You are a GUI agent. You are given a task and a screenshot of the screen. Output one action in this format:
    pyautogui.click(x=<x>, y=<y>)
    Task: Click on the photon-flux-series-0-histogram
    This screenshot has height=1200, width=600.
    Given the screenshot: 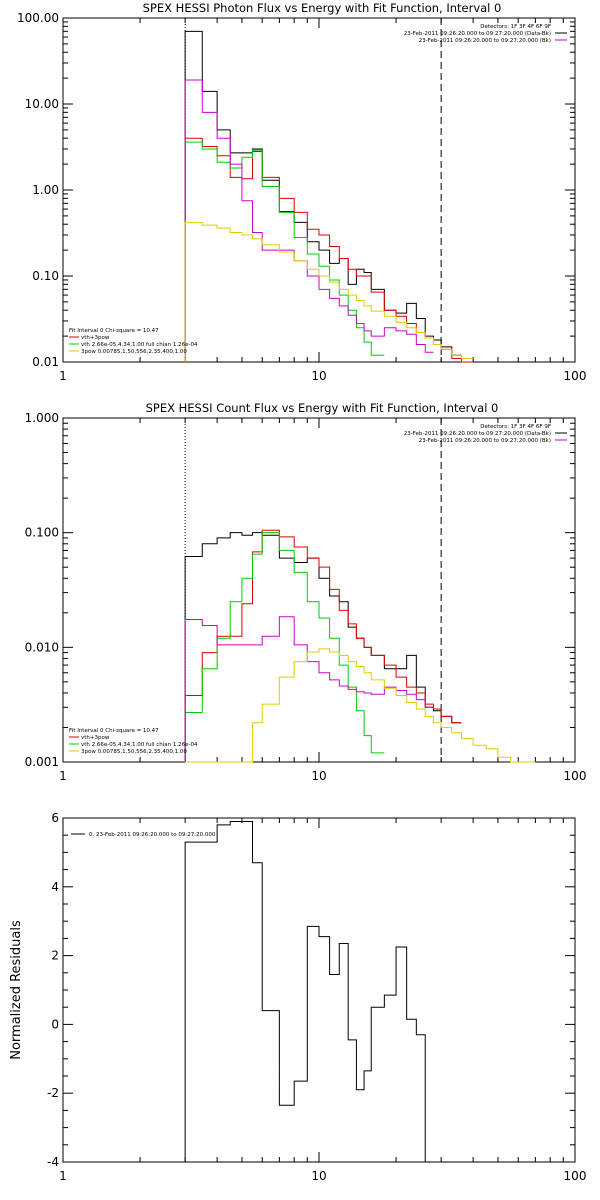 What is the action you would take?
    pyautogui.click(x=323, y=196)
    